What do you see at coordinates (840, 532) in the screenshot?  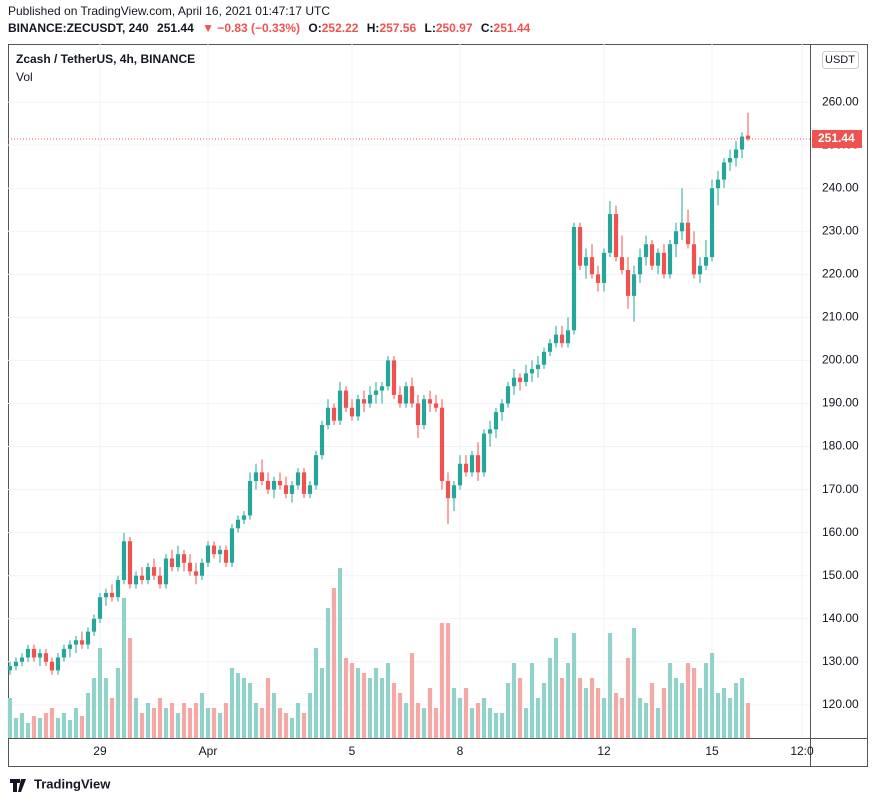 I see `y-tick-label: 160.00` at bounding box center [840, 532].